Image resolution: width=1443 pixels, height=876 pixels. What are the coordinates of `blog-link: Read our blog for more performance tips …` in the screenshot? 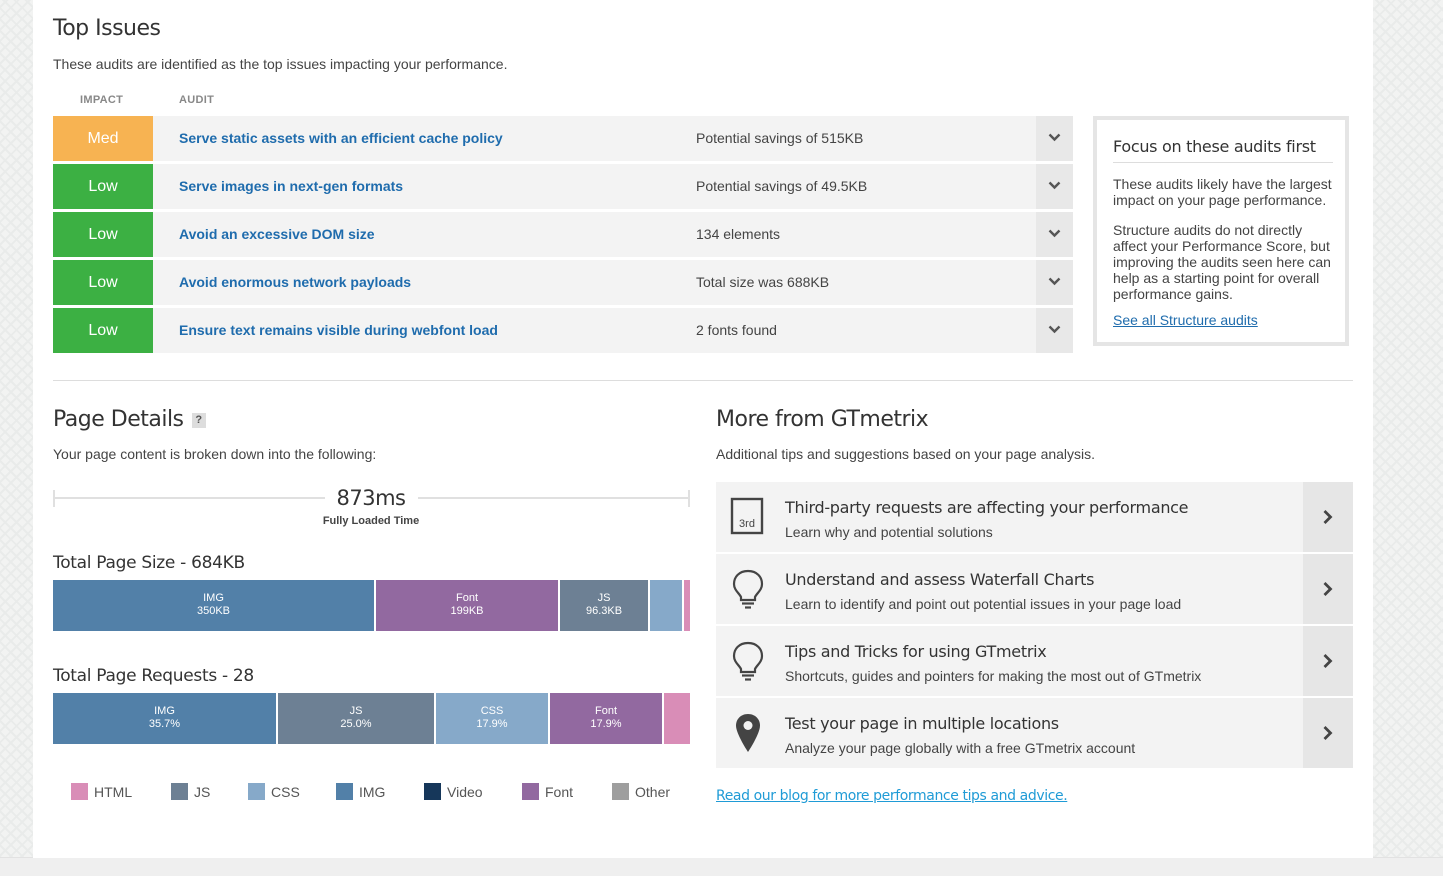 It's located at (892, 796).